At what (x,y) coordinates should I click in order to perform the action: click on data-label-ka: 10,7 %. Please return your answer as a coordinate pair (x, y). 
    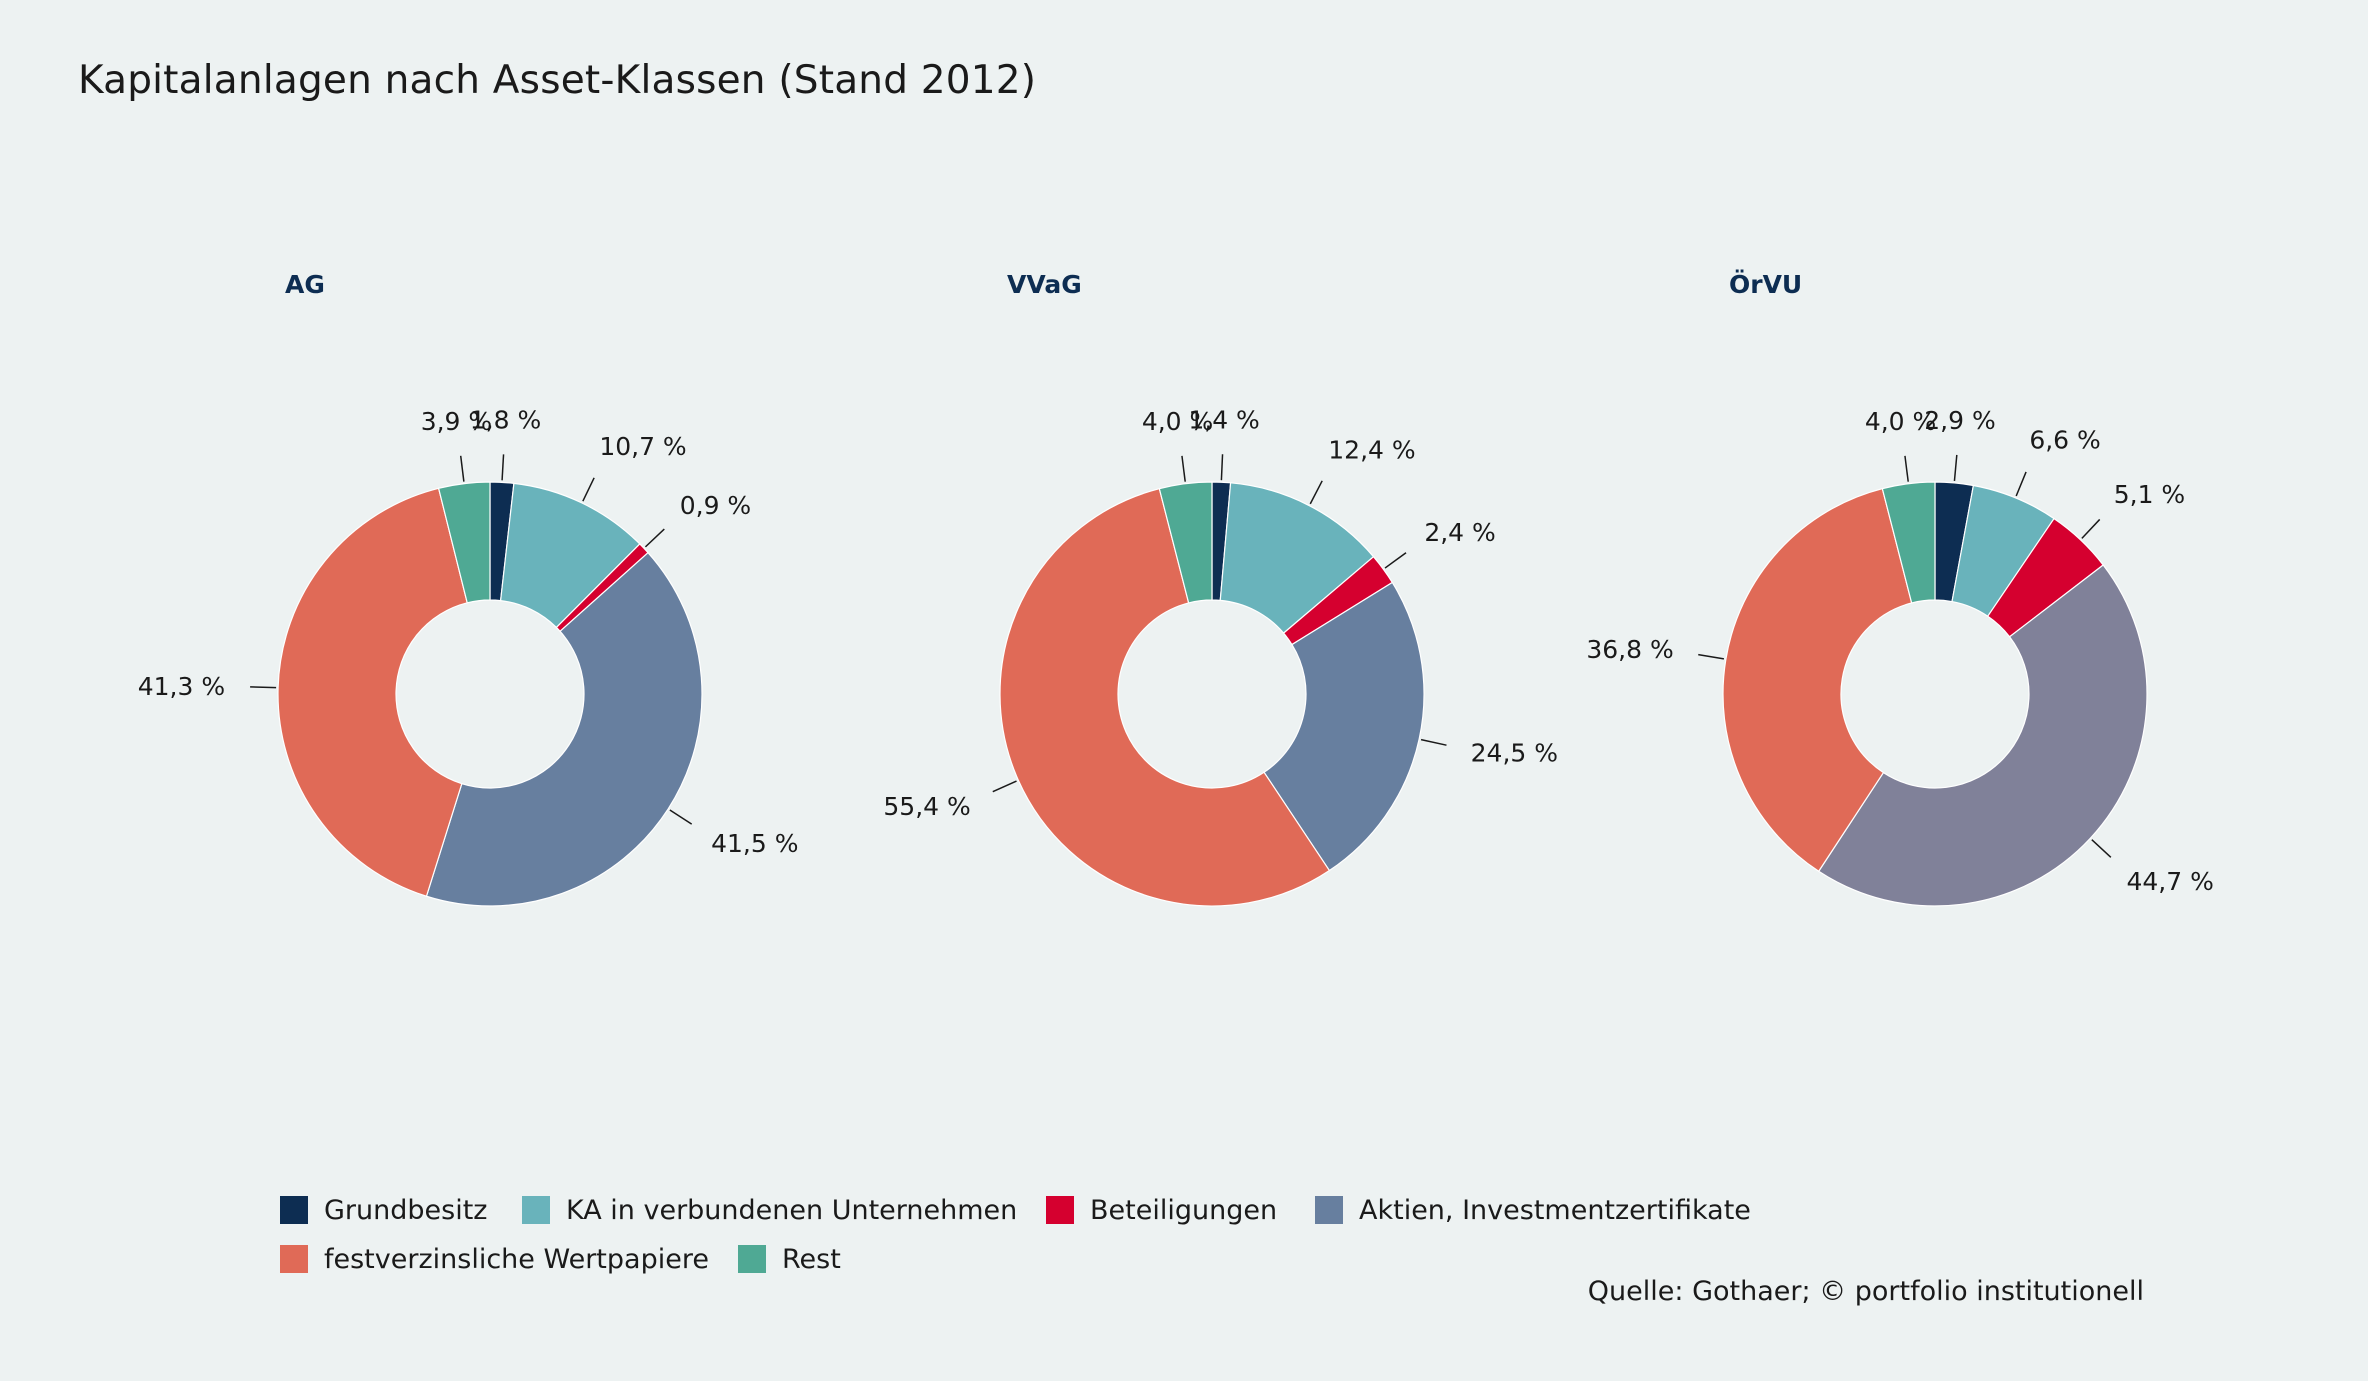
    Looking at the image, I should click on (642, 446).